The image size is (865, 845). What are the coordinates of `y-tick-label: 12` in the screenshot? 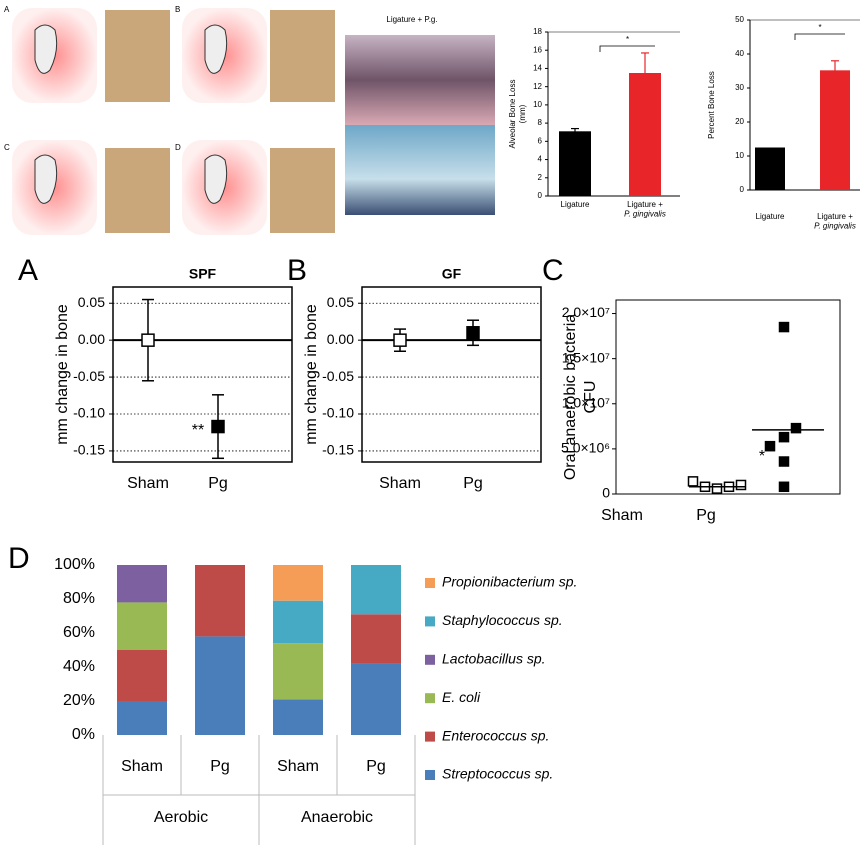 It's located at (537, 86).